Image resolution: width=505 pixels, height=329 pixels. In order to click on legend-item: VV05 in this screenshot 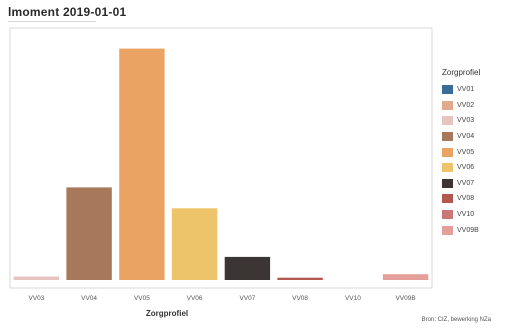, I will do `click(461, 152)`.